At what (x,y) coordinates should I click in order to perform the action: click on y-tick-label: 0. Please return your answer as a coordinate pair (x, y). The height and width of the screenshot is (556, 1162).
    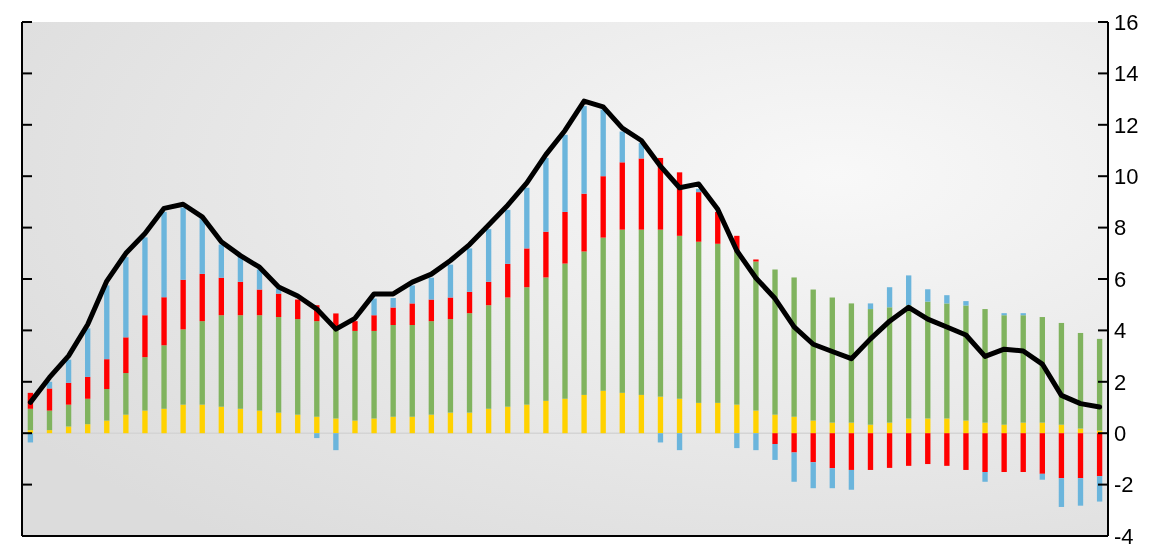
    Looking at the image, I should click on (1120, 433).